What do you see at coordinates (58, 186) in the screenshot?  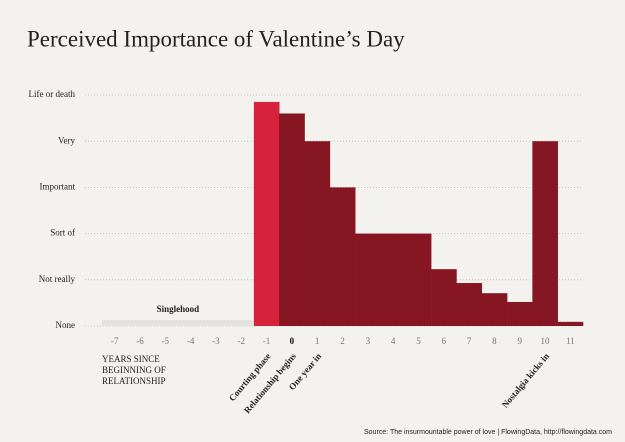 I see `y-tick-label: Important` at bounding box center [58, 186].